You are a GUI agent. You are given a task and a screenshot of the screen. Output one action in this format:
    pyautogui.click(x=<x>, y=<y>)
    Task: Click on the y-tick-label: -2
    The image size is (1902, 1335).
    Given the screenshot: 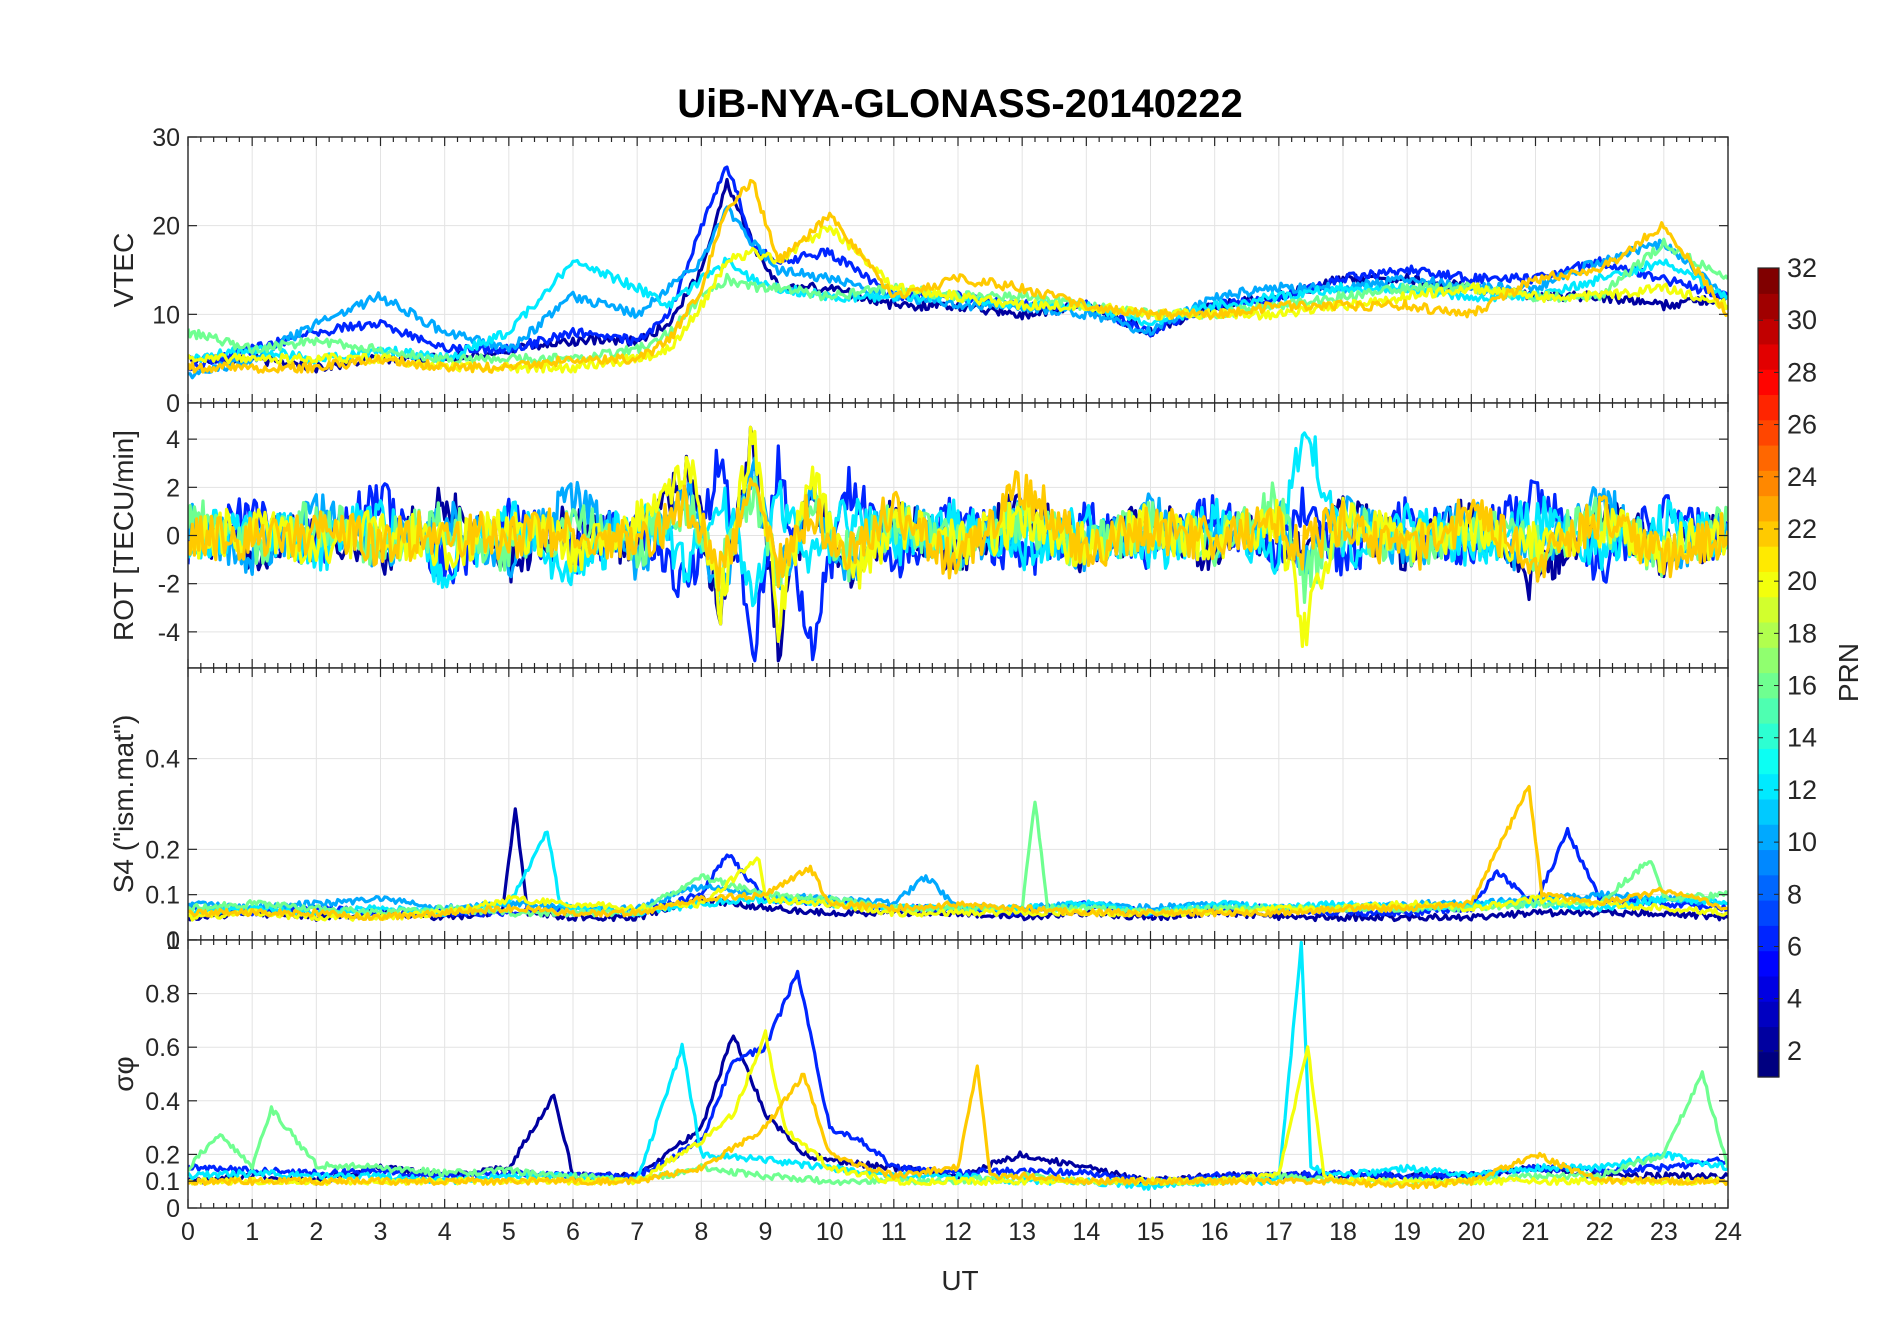 What is the action you would take?
    pyautogui.click(x=169, y=585)
    